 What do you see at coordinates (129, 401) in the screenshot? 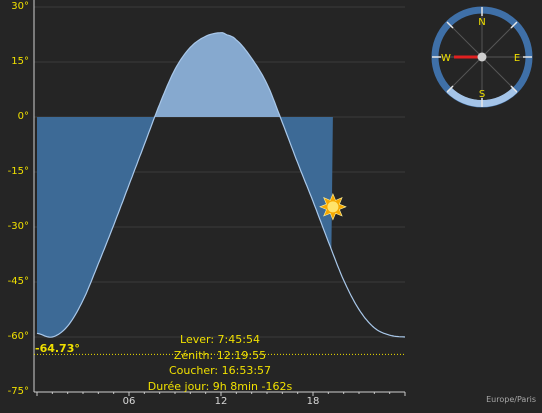
I see `x-tick-label: 06` at bounding box center [129, 401].